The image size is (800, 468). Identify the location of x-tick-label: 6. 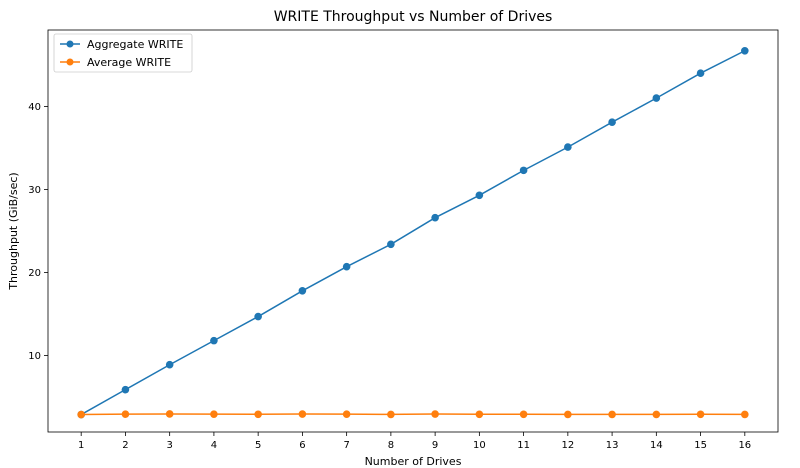
(302, 445).